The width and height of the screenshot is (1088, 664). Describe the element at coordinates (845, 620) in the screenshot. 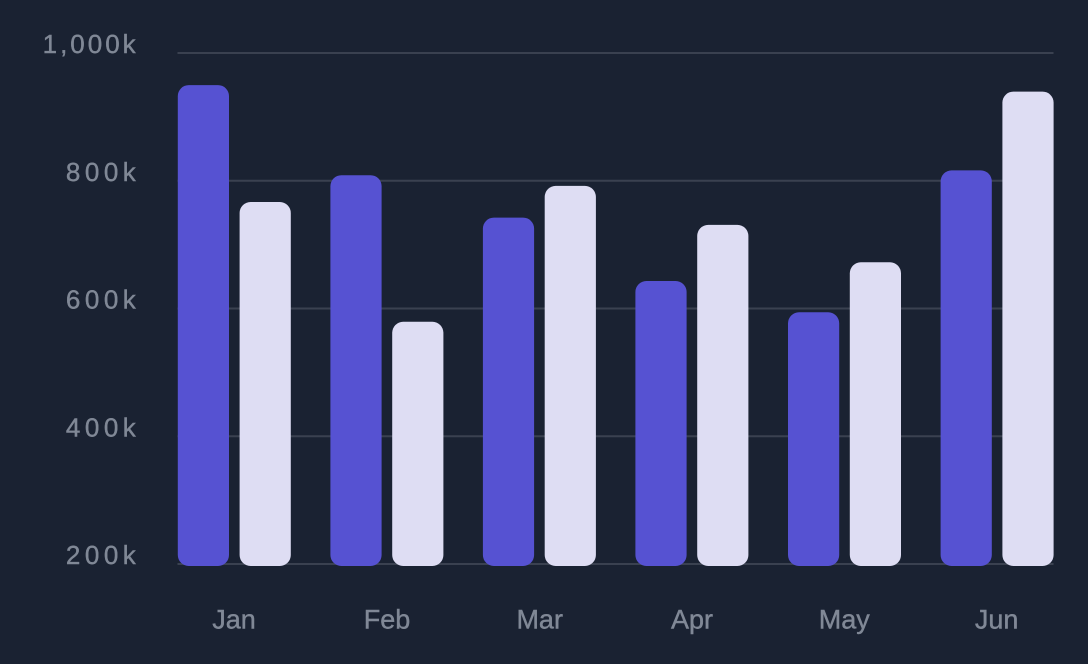

I see `svg-text: May` at that location.